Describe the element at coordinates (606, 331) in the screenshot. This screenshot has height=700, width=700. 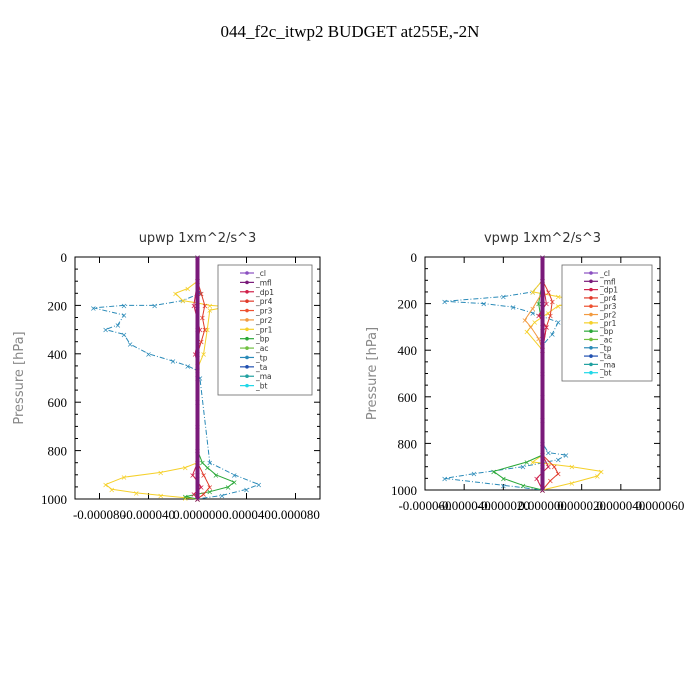
I see `legend-label: _bp` at that location.